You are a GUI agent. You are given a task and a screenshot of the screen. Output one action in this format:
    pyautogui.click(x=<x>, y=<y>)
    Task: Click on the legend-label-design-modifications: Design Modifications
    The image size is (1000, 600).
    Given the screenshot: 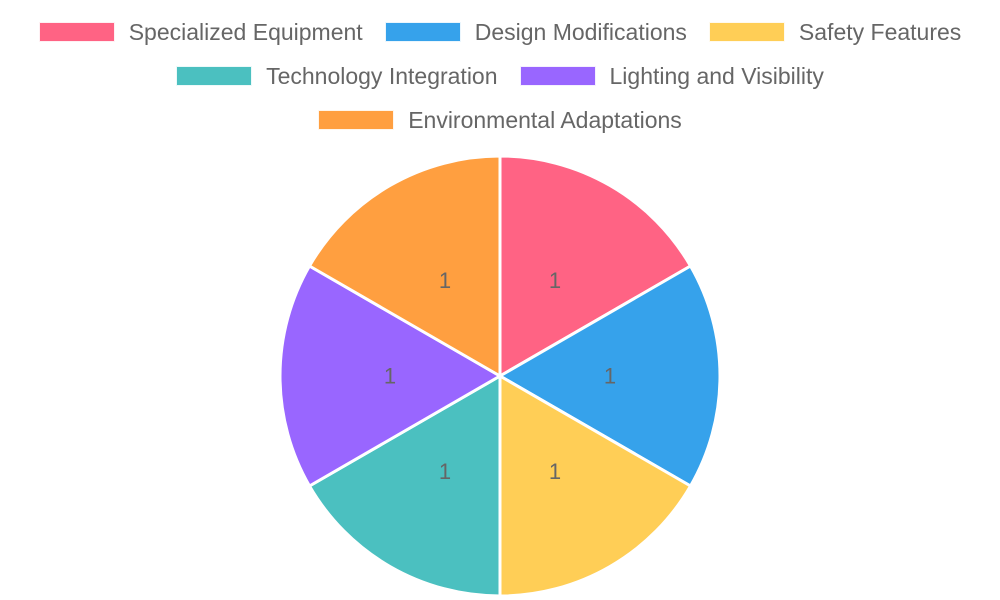 What is the action you would take?
    pyautogui.click(x=580, y=31)
    